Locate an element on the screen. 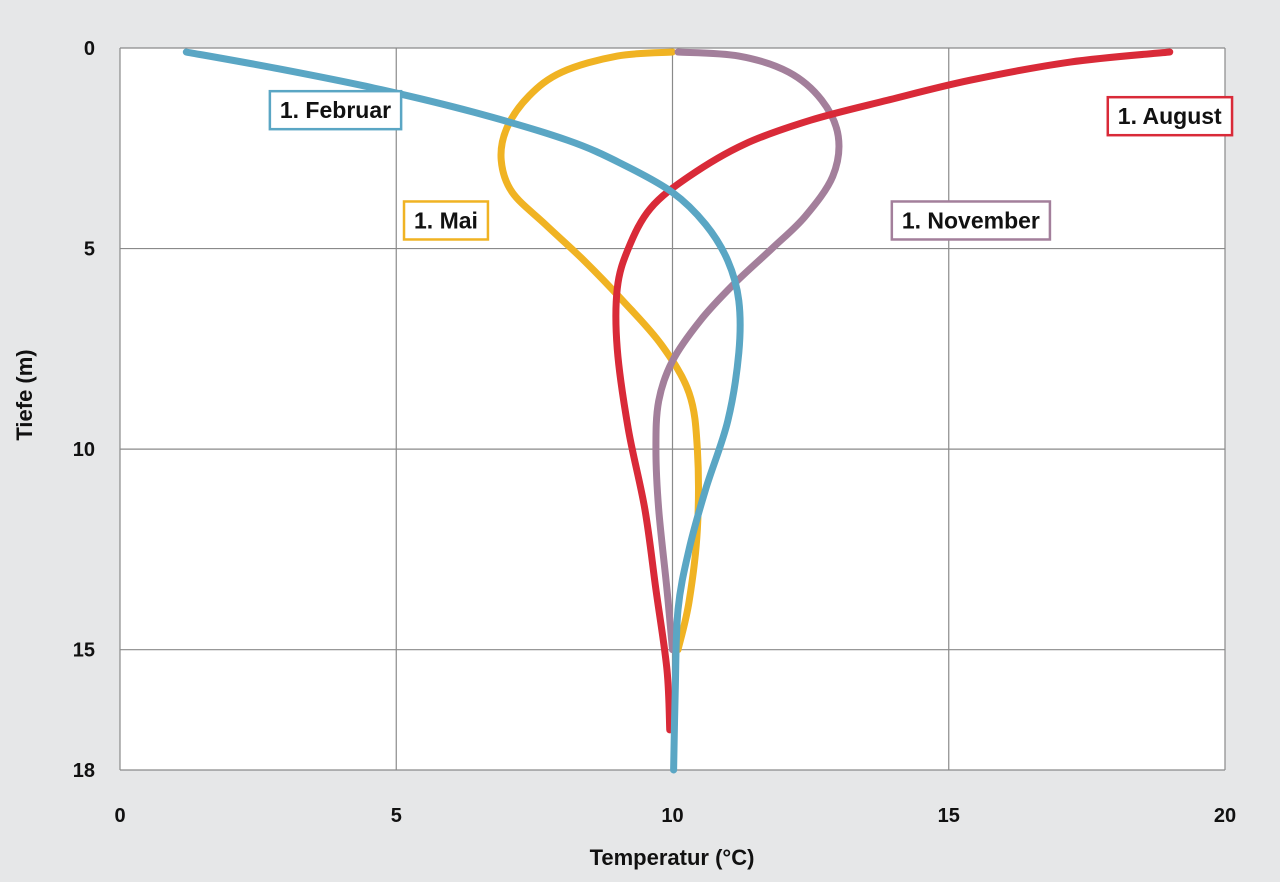  y-tick-label: 0 is located at coordinates (89, 49).